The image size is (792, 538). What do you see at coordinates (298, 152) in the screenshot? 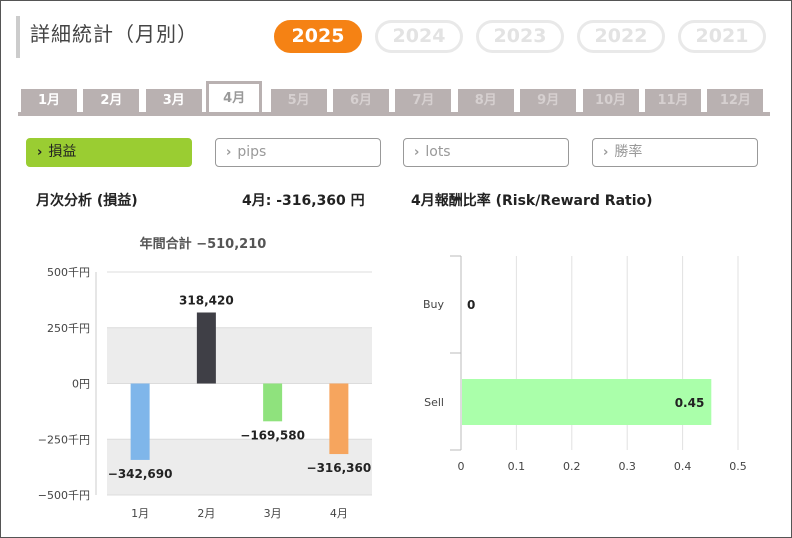
I see `filter-1: › pips` at bounding box center [298, 152].